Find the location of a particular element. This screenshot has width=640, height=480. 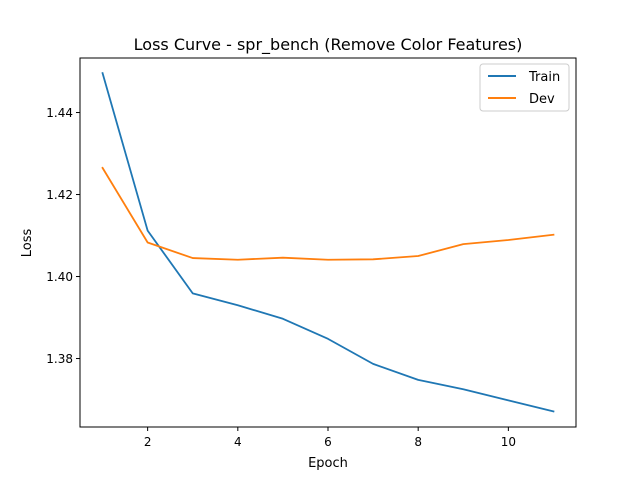

series-line-dev is located at coordinates (328, 213).